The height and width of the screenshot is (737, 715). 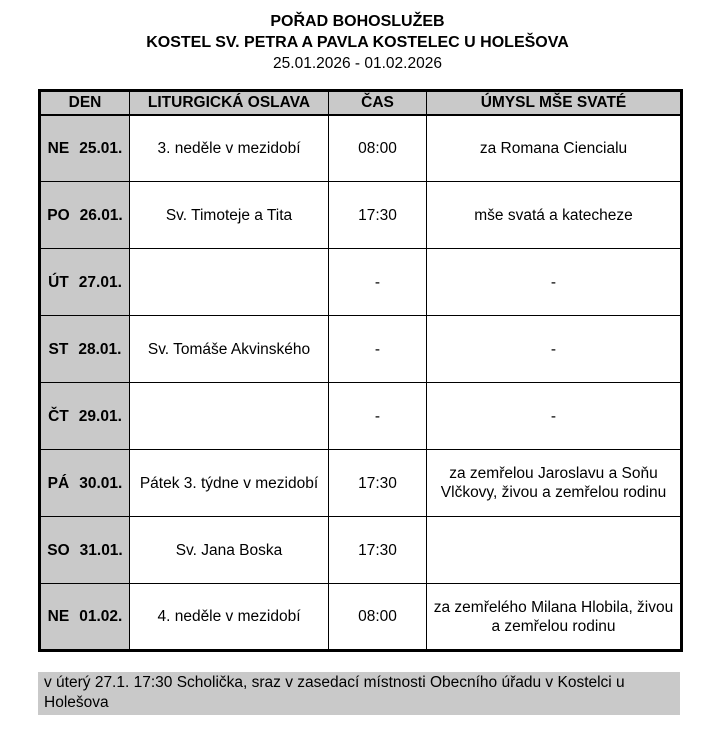 I want to click on day-cell: SO 31.01., so click(x=84, y=550).